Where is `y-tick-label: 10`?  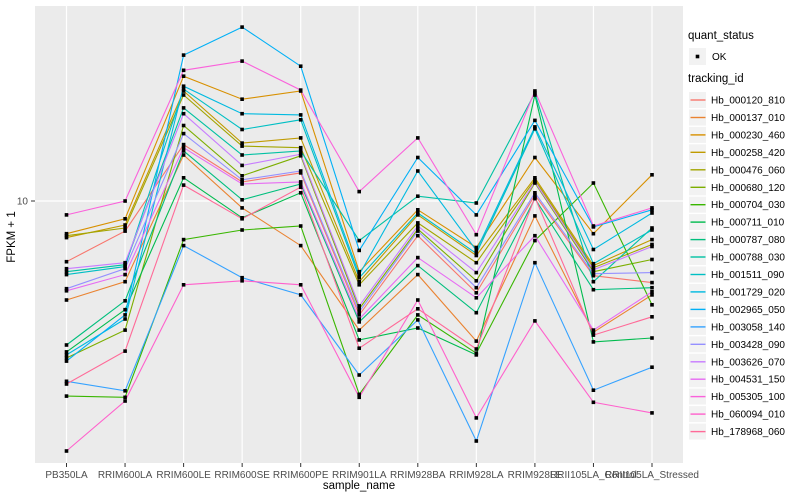
y-tick-label: 10 is located at coordinates (23, 202).